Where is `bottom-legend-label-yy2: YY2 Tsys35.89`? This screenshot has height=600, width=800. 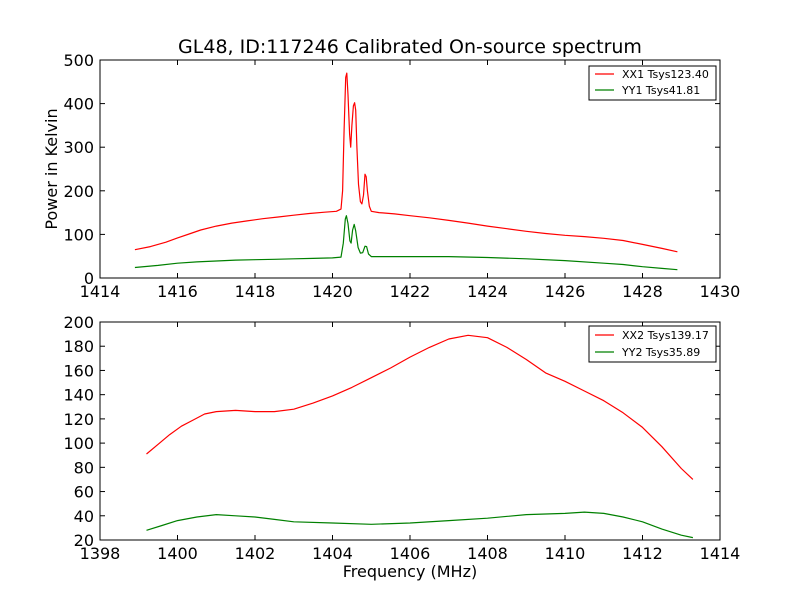 bottom-legend-label-yy2: YY2 Tsys35.89 is located at coordinates (660, 352).